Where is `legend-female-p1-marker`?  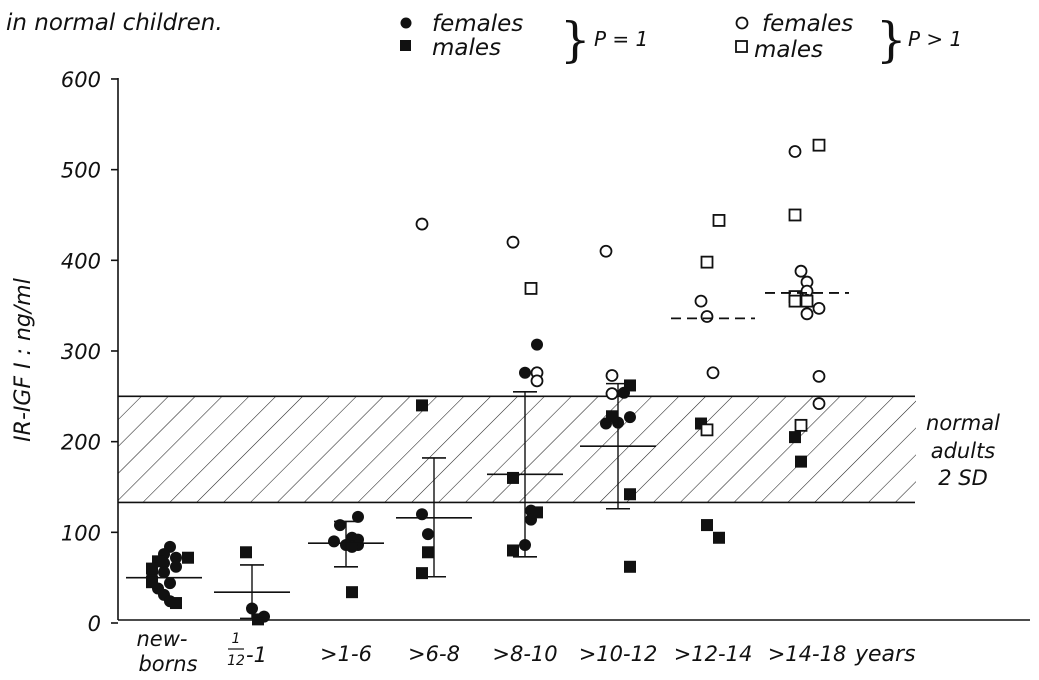 legend-female-p1-marker is located at coordinates (406, 23).